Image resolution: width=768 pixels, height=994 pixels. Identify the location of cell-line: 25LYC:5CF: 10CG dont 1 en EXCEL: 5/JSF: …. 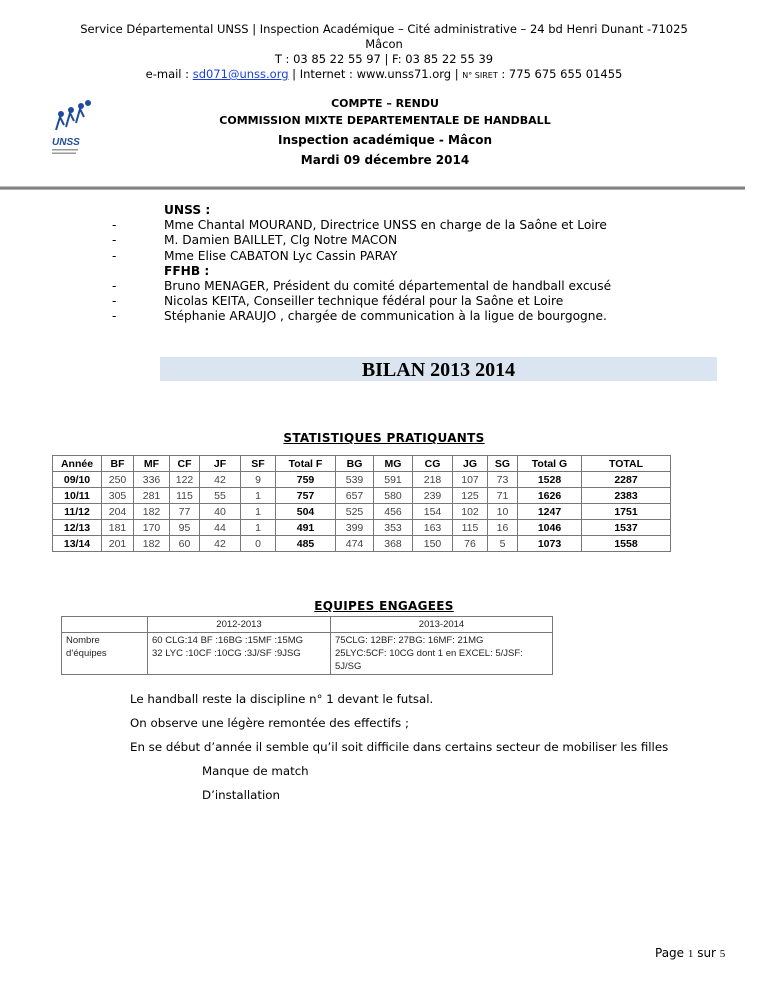
(429, 660).